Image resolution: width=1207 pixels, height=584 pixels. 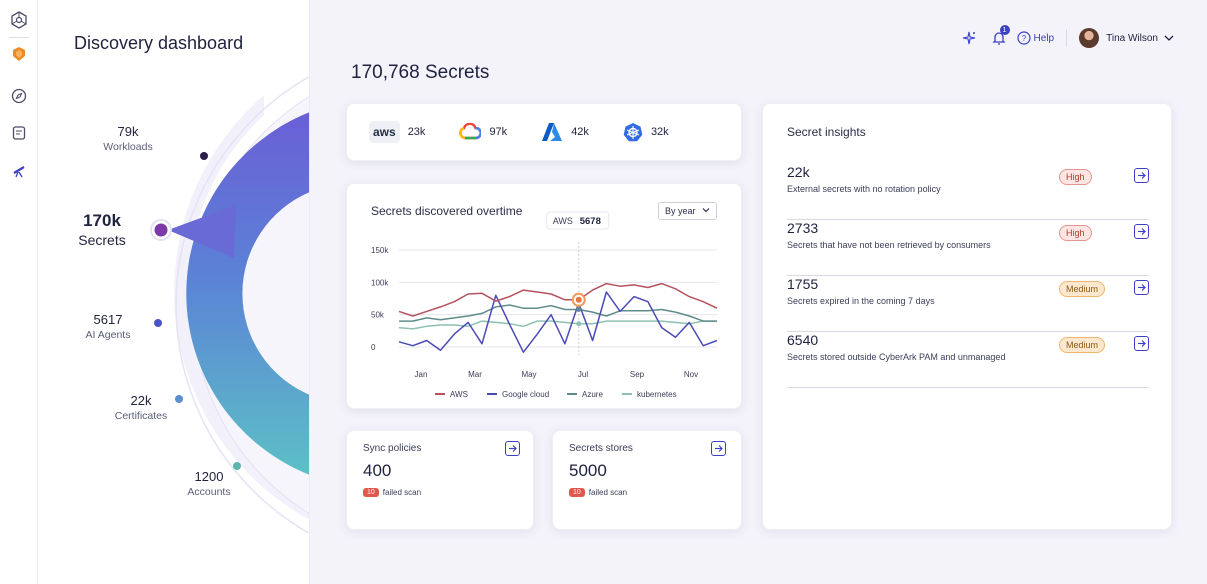 I want to click on x-tick-label: Nov, so click(x=691, y=374).